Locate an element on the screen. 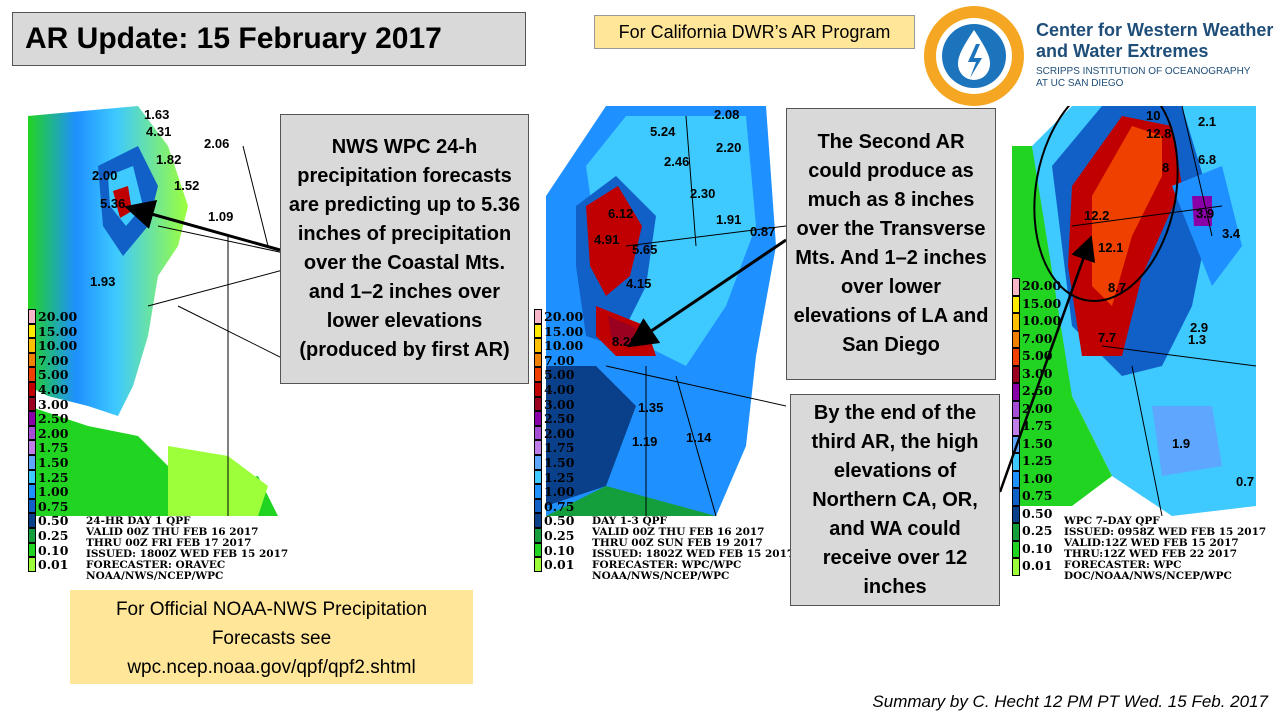  map2-value: 2.20 is located at coordinates (728, 147).